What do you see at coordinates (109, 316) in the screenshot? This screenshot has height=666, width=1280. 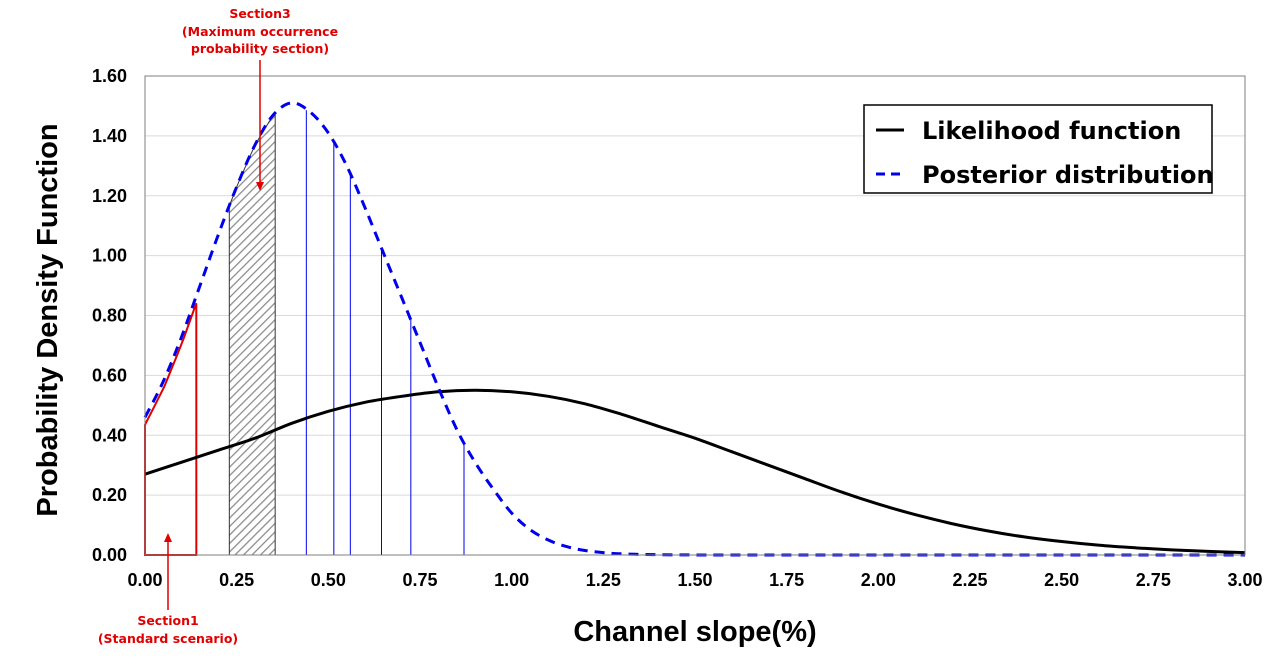 I see `y-tick-label: 0.80` at bounding box center [109, 316].